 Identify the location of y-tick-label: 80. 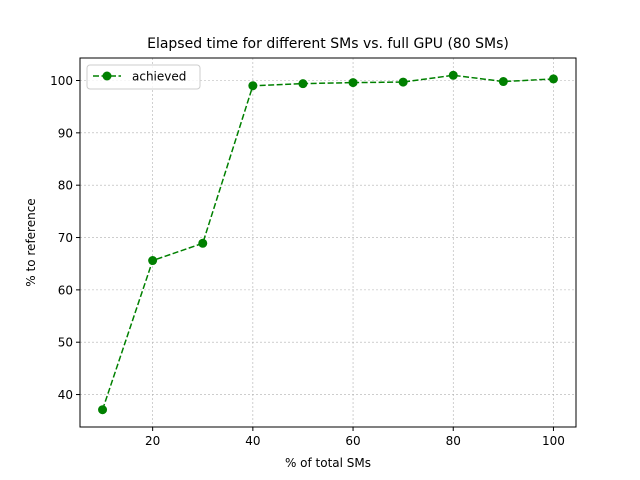
(65, 186).